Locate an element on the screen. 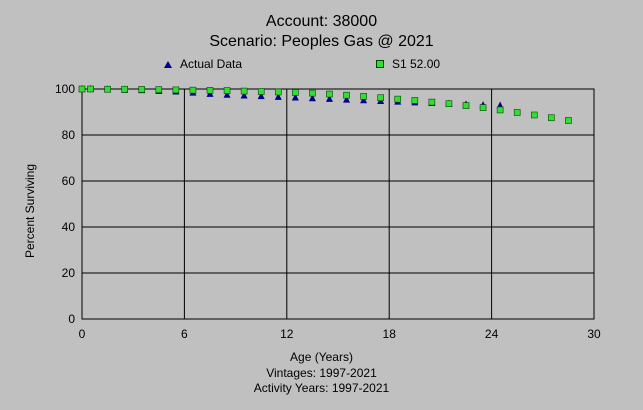 This screenshot has height=410, width=643. data-points is located at coordinates (325, 104).